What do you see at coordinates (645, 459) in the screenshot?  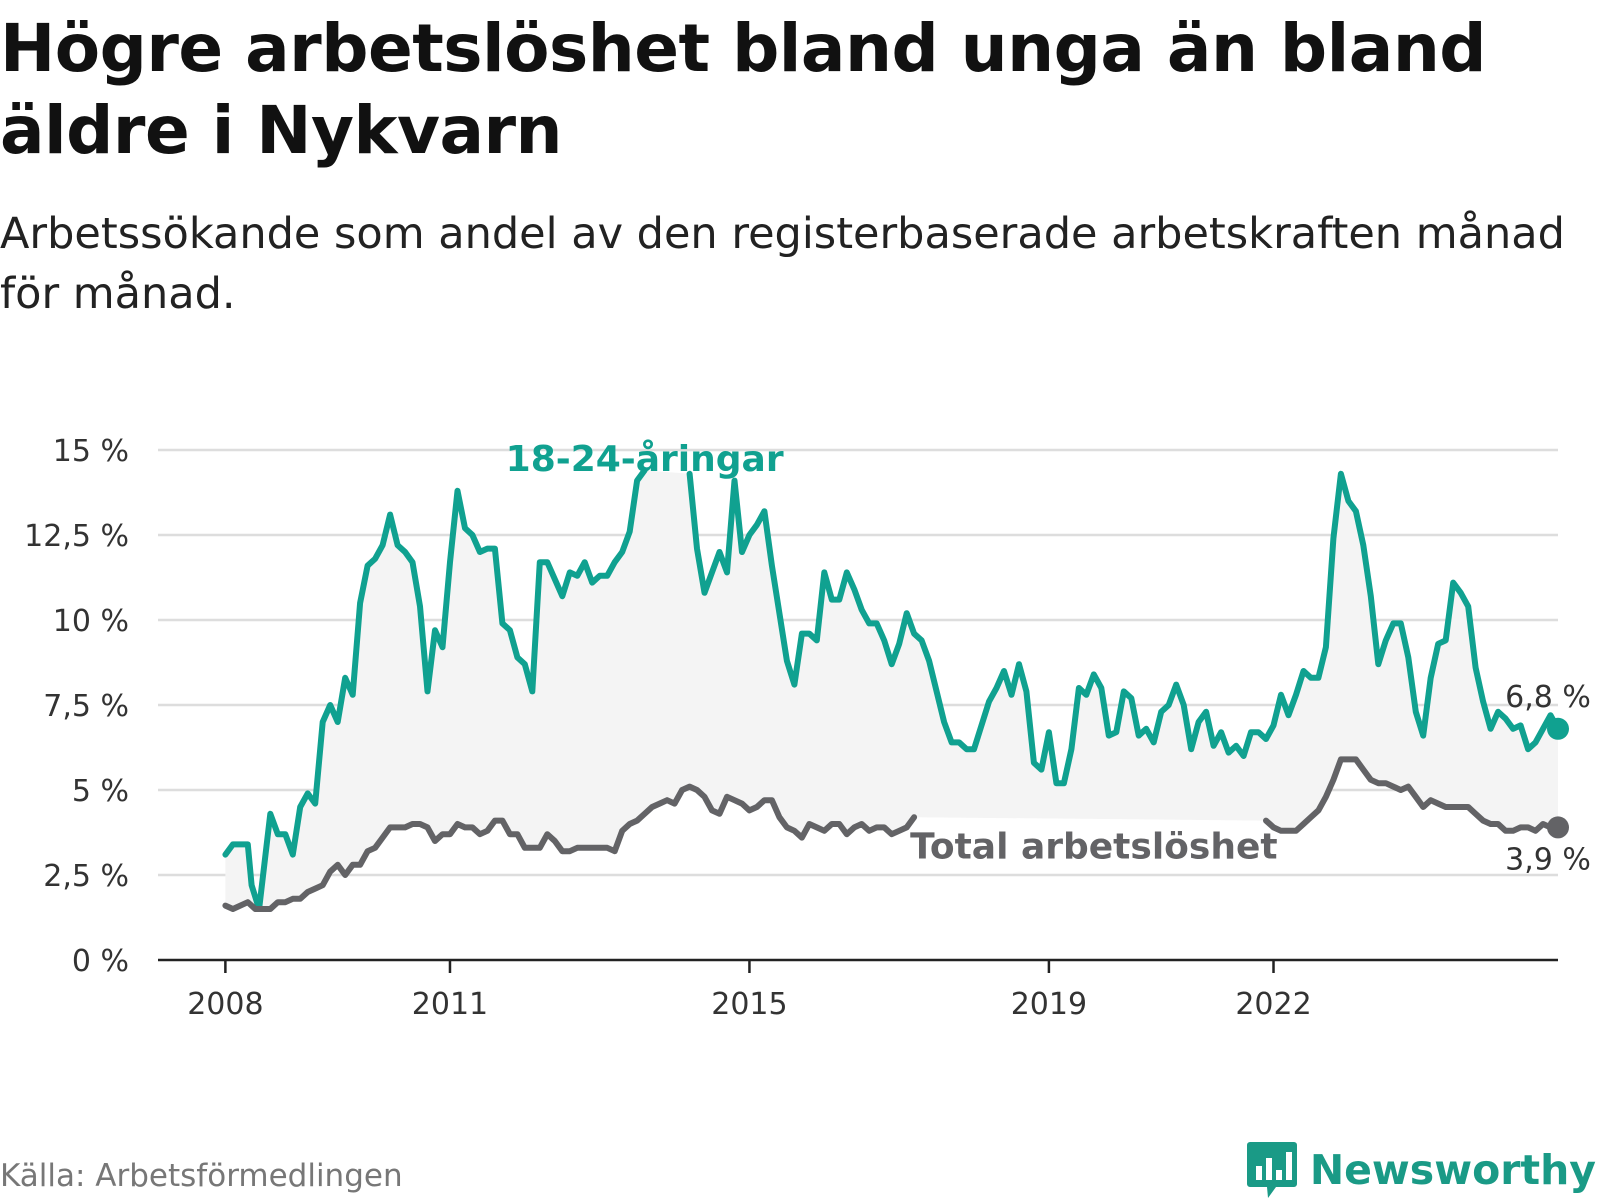 I see `series-label-young: 18-24-åringar` at bounding box center [645, 459].